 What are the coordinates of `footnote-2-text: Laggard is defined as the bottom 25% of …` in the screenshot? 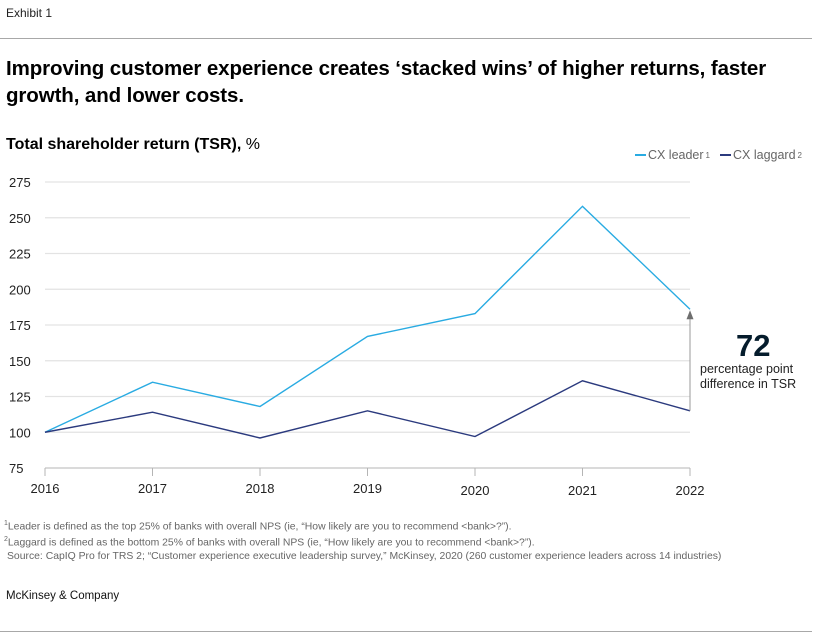 It's located at (271, 543).